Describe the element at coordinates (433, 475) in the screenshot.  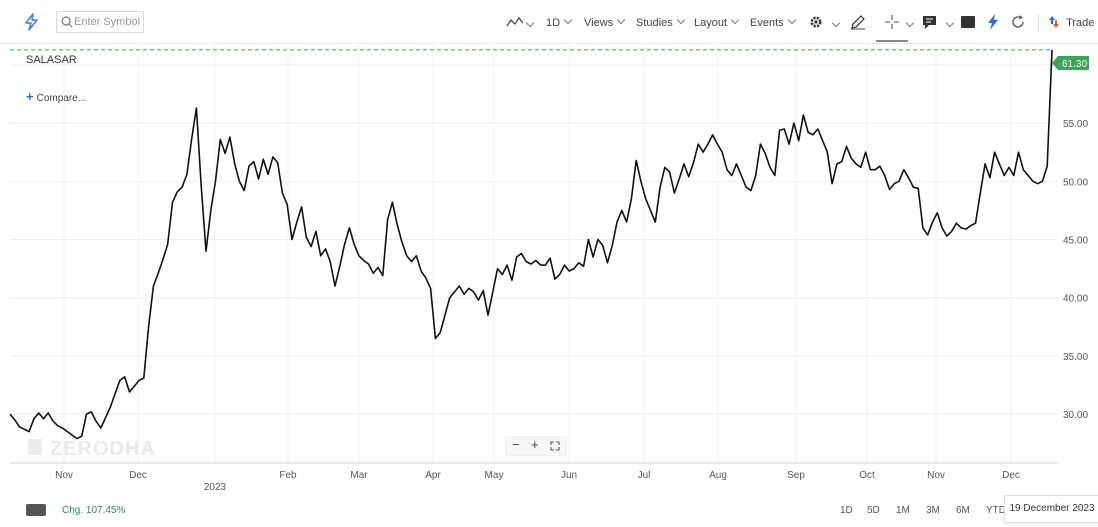
I see `x-tick-label: Apr` at that location.